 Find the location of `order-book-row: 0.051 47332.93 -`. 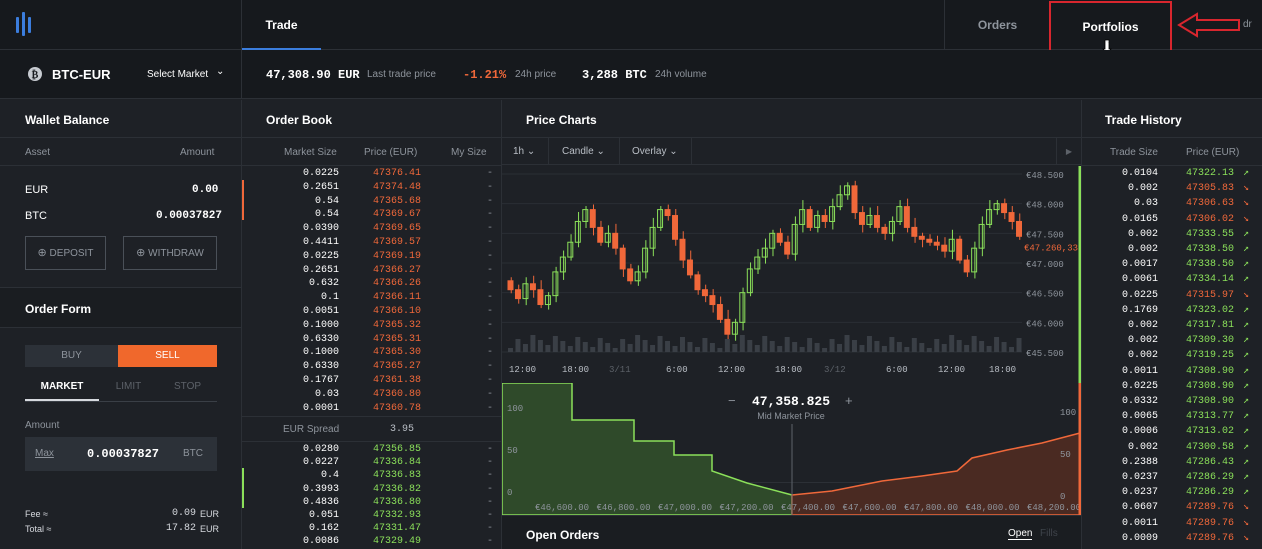

order-book-row: 0.051 47332.93 - is located at coordinates (371, 515).